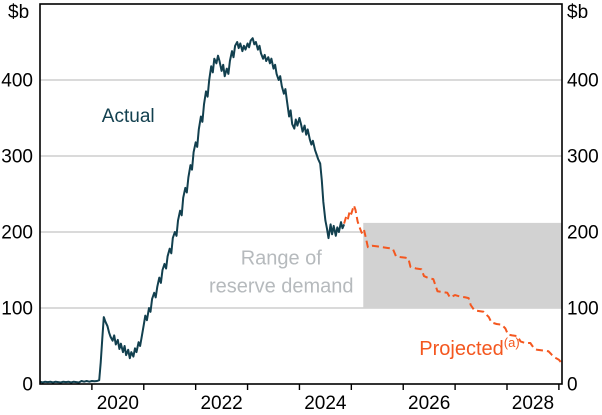 This screenshot has width=602, height=415. What do you see at coordinates (429, 403) in the screenshot?
I see `x-tick-label: 2026` at bounding box center [429, 403].